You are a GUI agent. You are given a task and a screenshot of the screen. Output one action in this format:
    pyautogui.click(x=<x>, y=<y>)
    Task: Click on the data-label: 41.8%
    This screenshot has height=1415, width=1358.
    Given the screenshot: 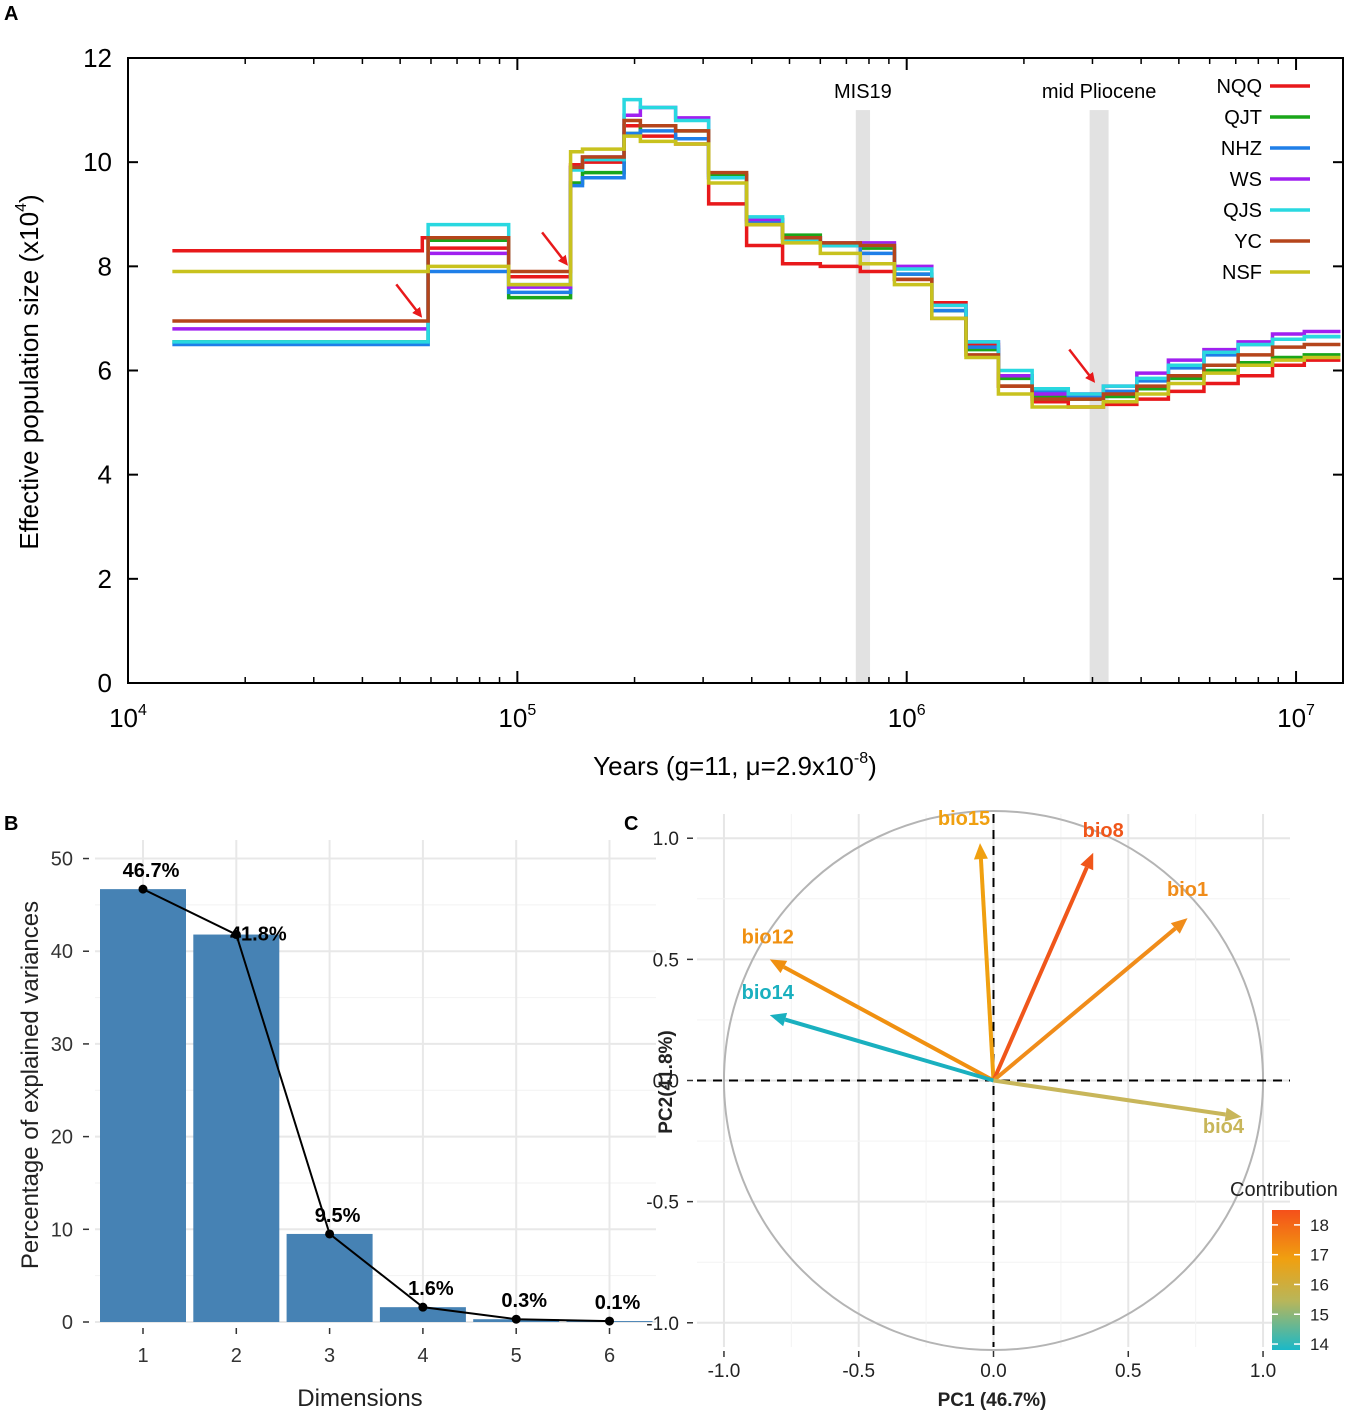 What is the action you would take?
    pyautogui.click(x=258, y=935)
    